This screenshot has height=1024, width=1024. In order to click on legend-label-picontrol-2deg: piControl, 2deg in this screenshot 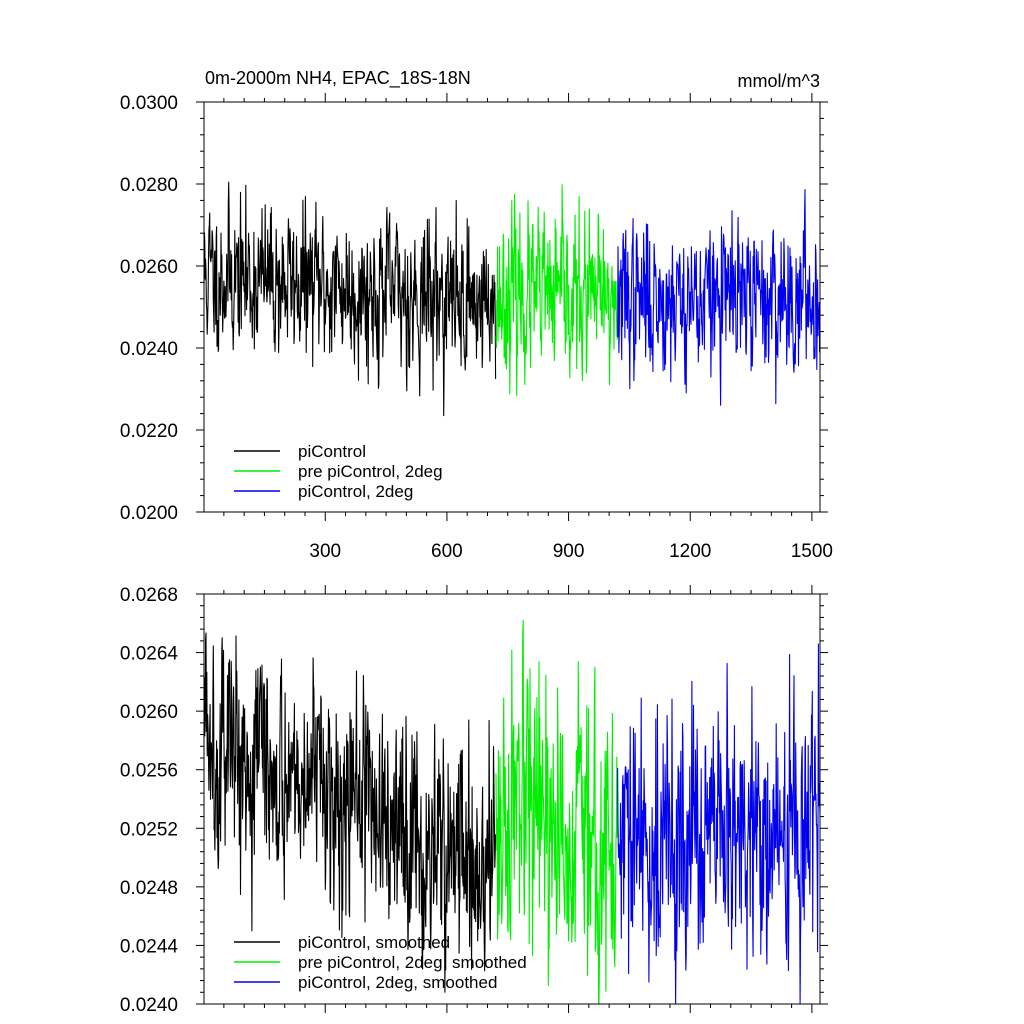, I will do `click(355, 491)`.